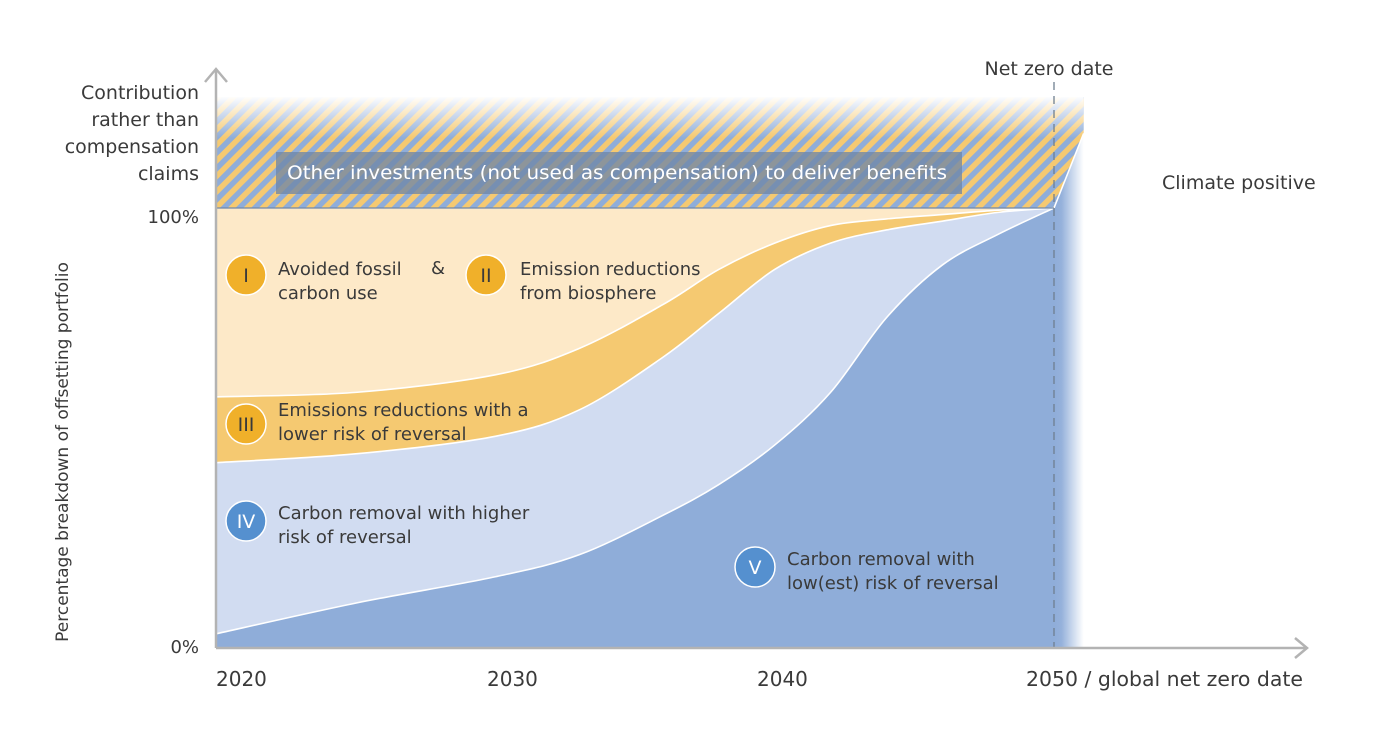 Image resolution: width=1397 pixels, height=737 pixels. What do you see at coordinates (650, 117) in the screenshot?
I see `stripe-fade-overlay` at bounding box center [650, 117].